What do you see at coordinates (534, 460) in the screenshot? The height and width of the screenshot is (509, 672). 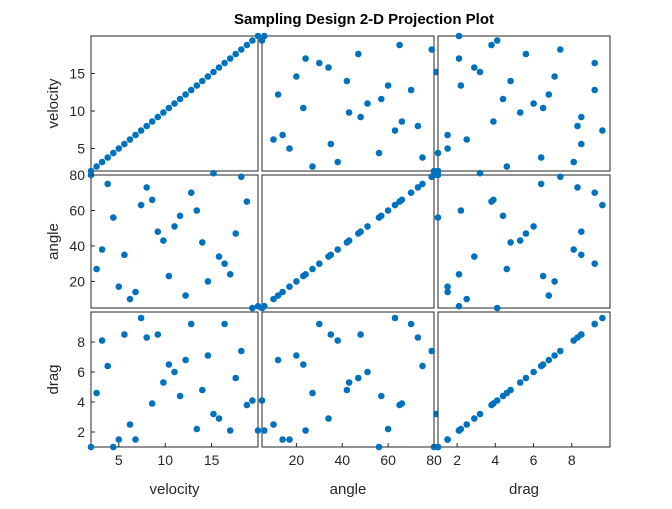 I see `x-tick-label: 6` at bounding box center [534, 460].